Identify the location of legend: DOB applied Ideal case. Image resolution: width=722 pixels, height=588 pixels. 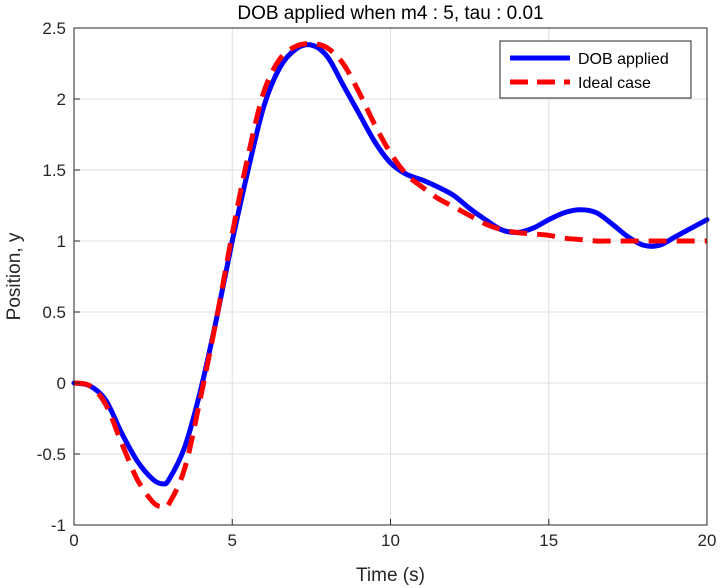
(595, 69).